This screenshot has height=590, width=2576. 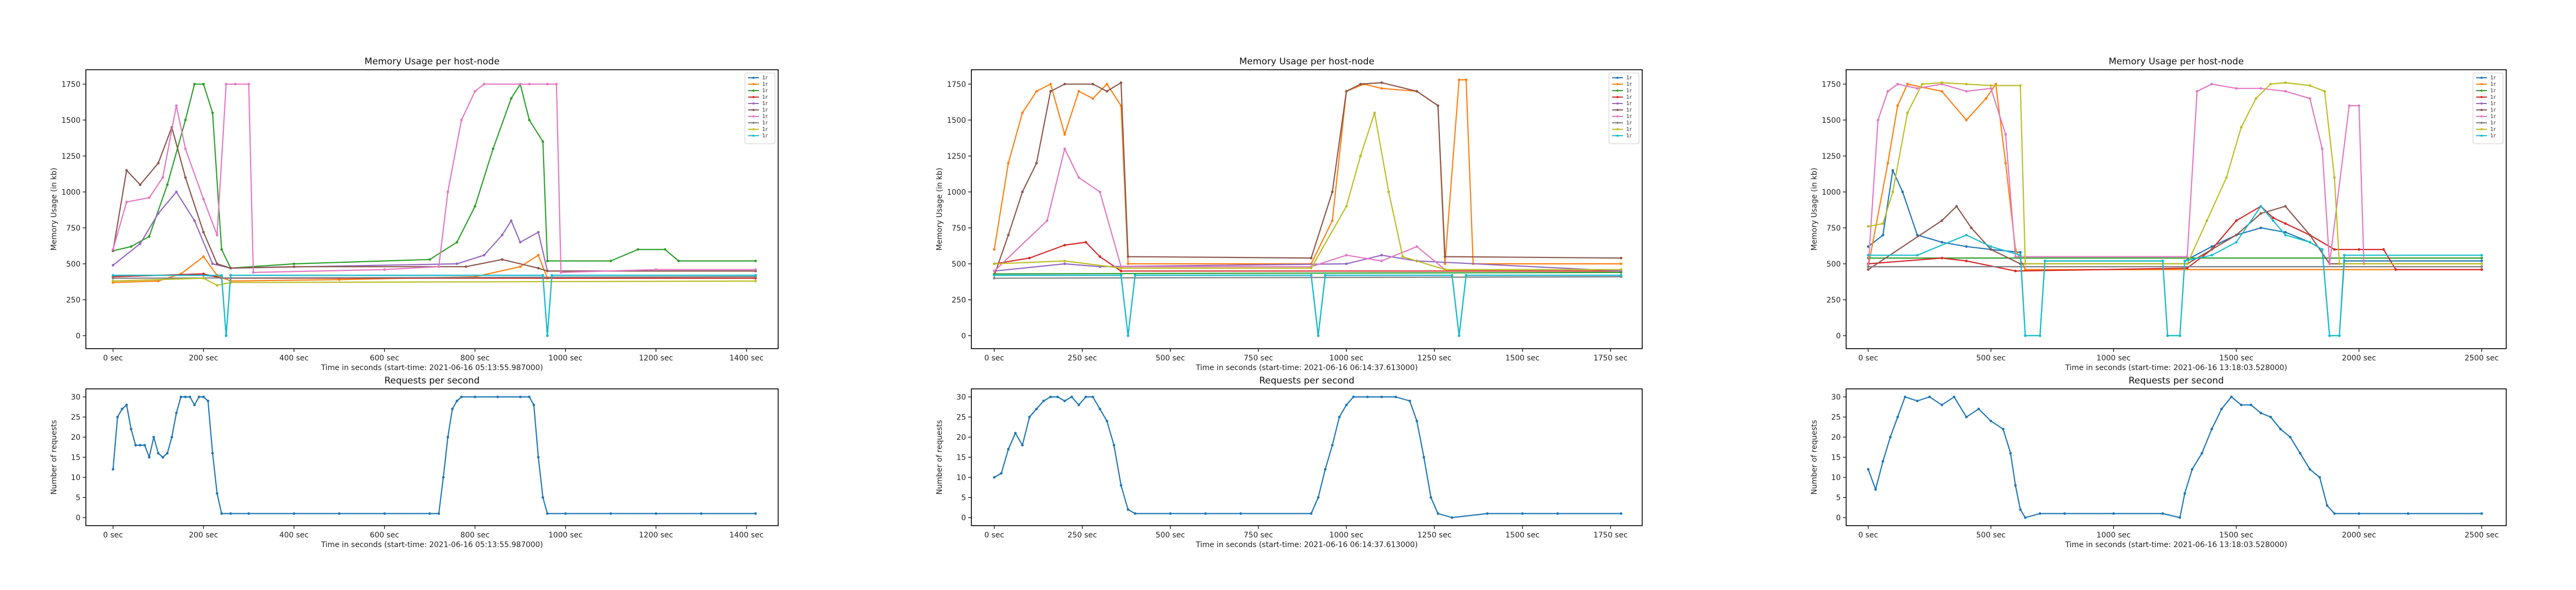 I want to click on legend, so click(x=1624, y=108).